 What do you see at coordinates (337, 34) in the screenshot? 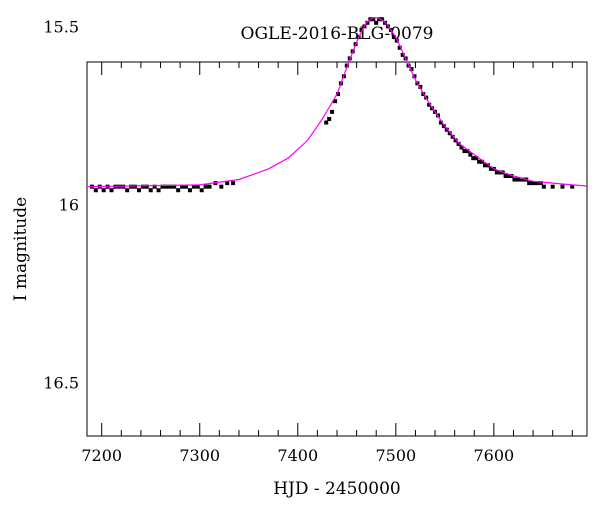
I see `chart-title: OGLE-2016-BLG-0079` at bounding box center [337, 34].